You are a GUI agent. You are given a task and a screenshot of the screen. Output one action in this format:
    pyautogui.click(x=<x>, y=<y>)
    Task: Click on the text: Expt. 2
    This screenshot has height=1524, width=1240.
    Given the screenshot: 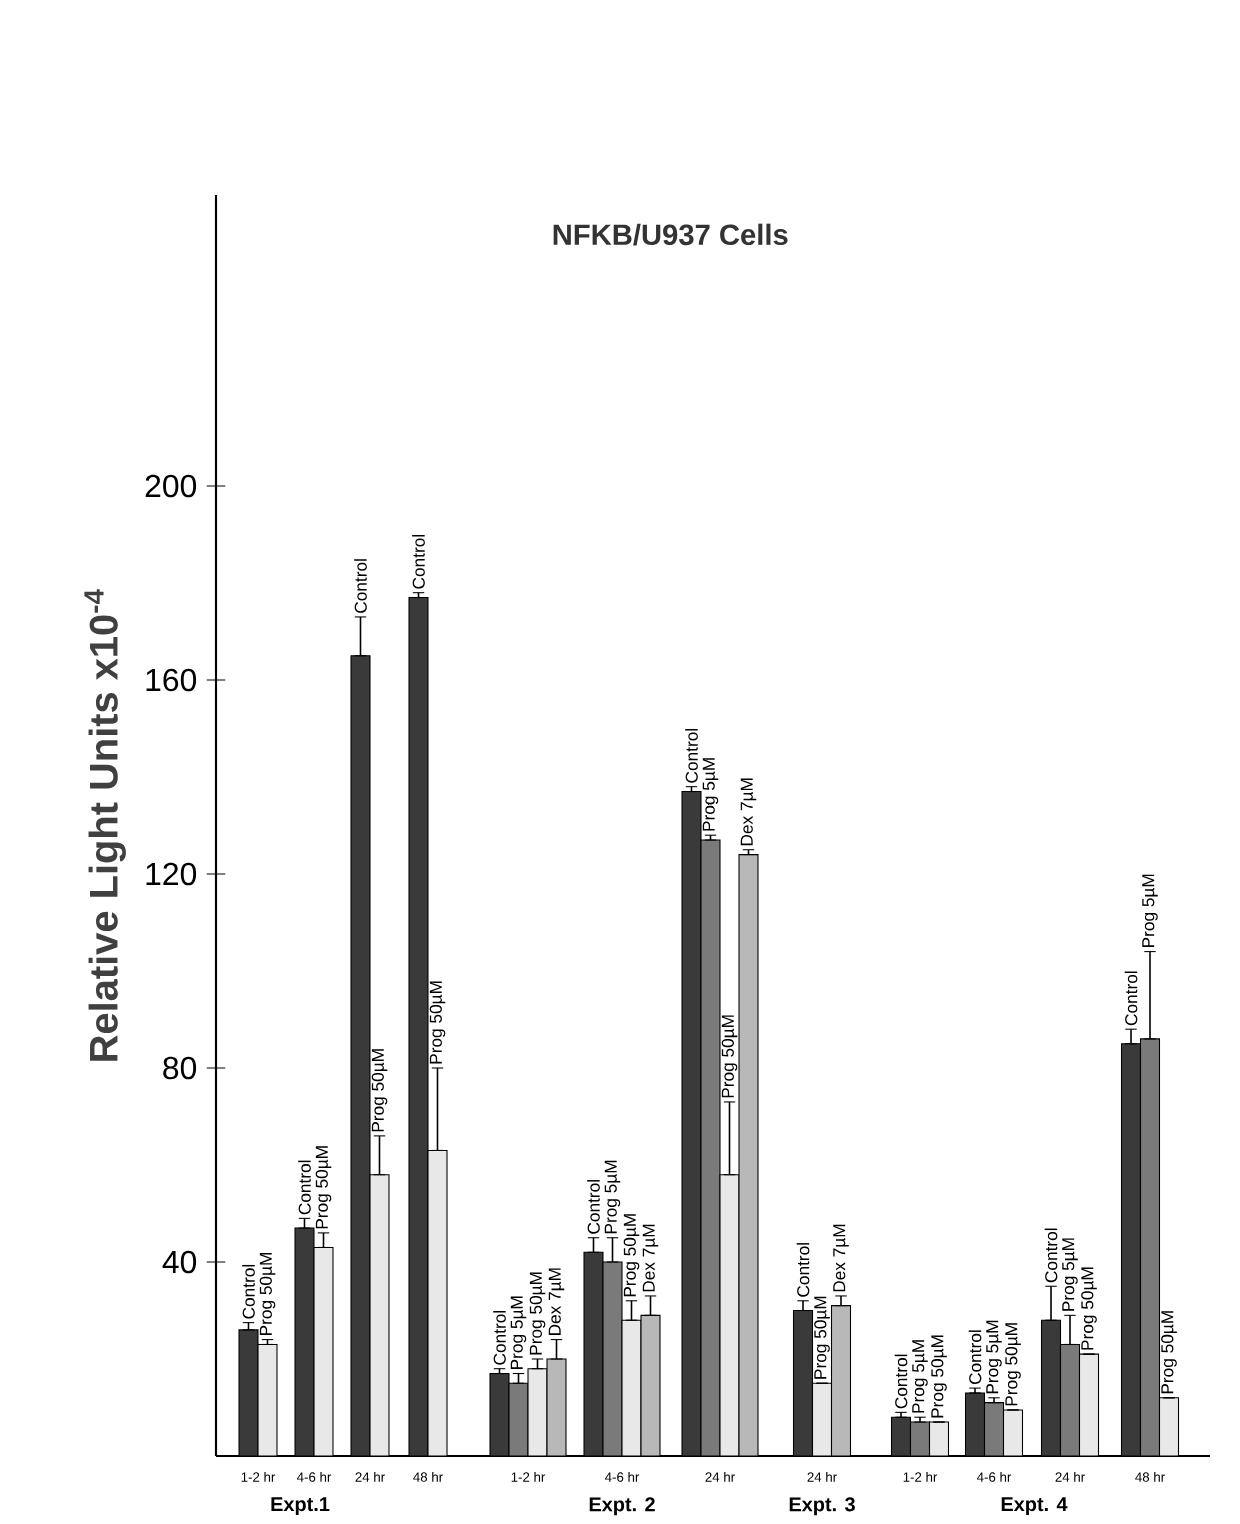 What is the action you would take?
    pyautogui.click(x=622, y=1506)
    